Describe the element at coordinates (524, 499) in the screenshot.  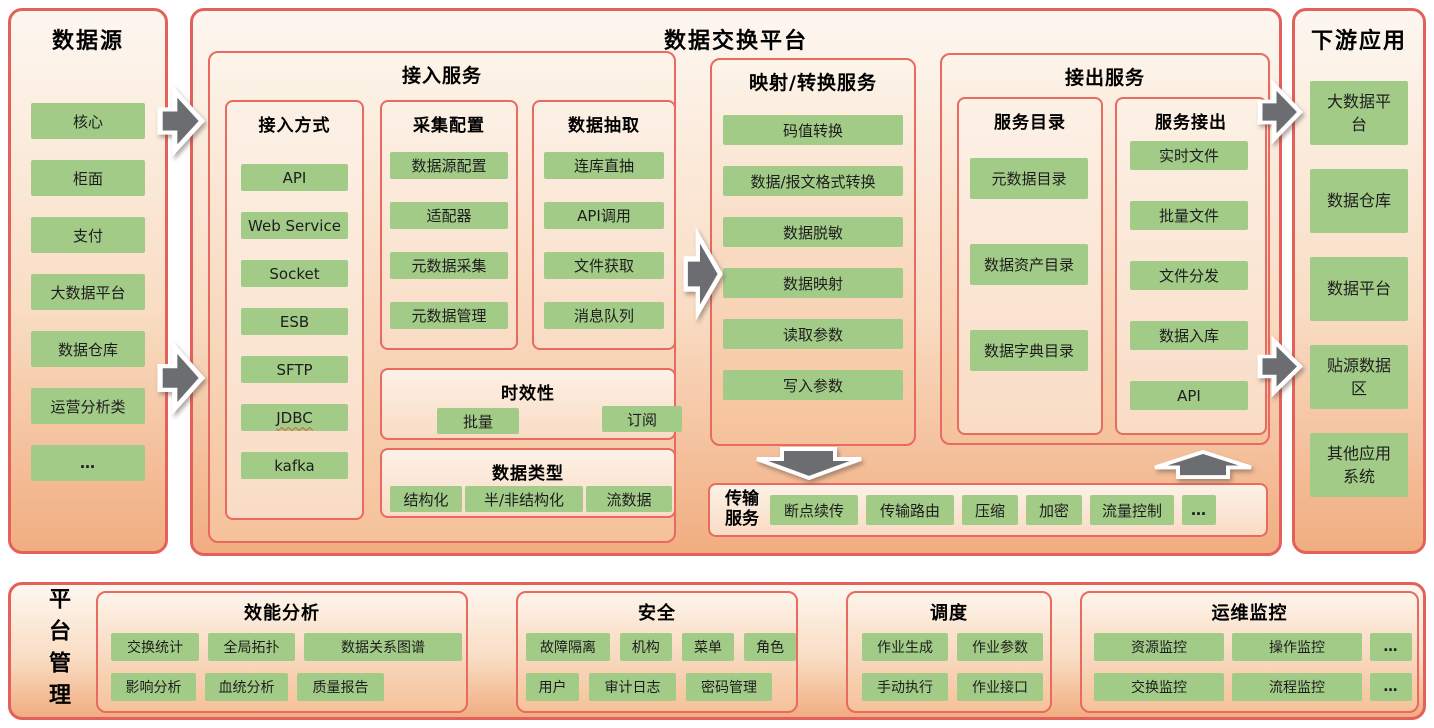
I see `datatype-item: 半/非结构化` at that location.